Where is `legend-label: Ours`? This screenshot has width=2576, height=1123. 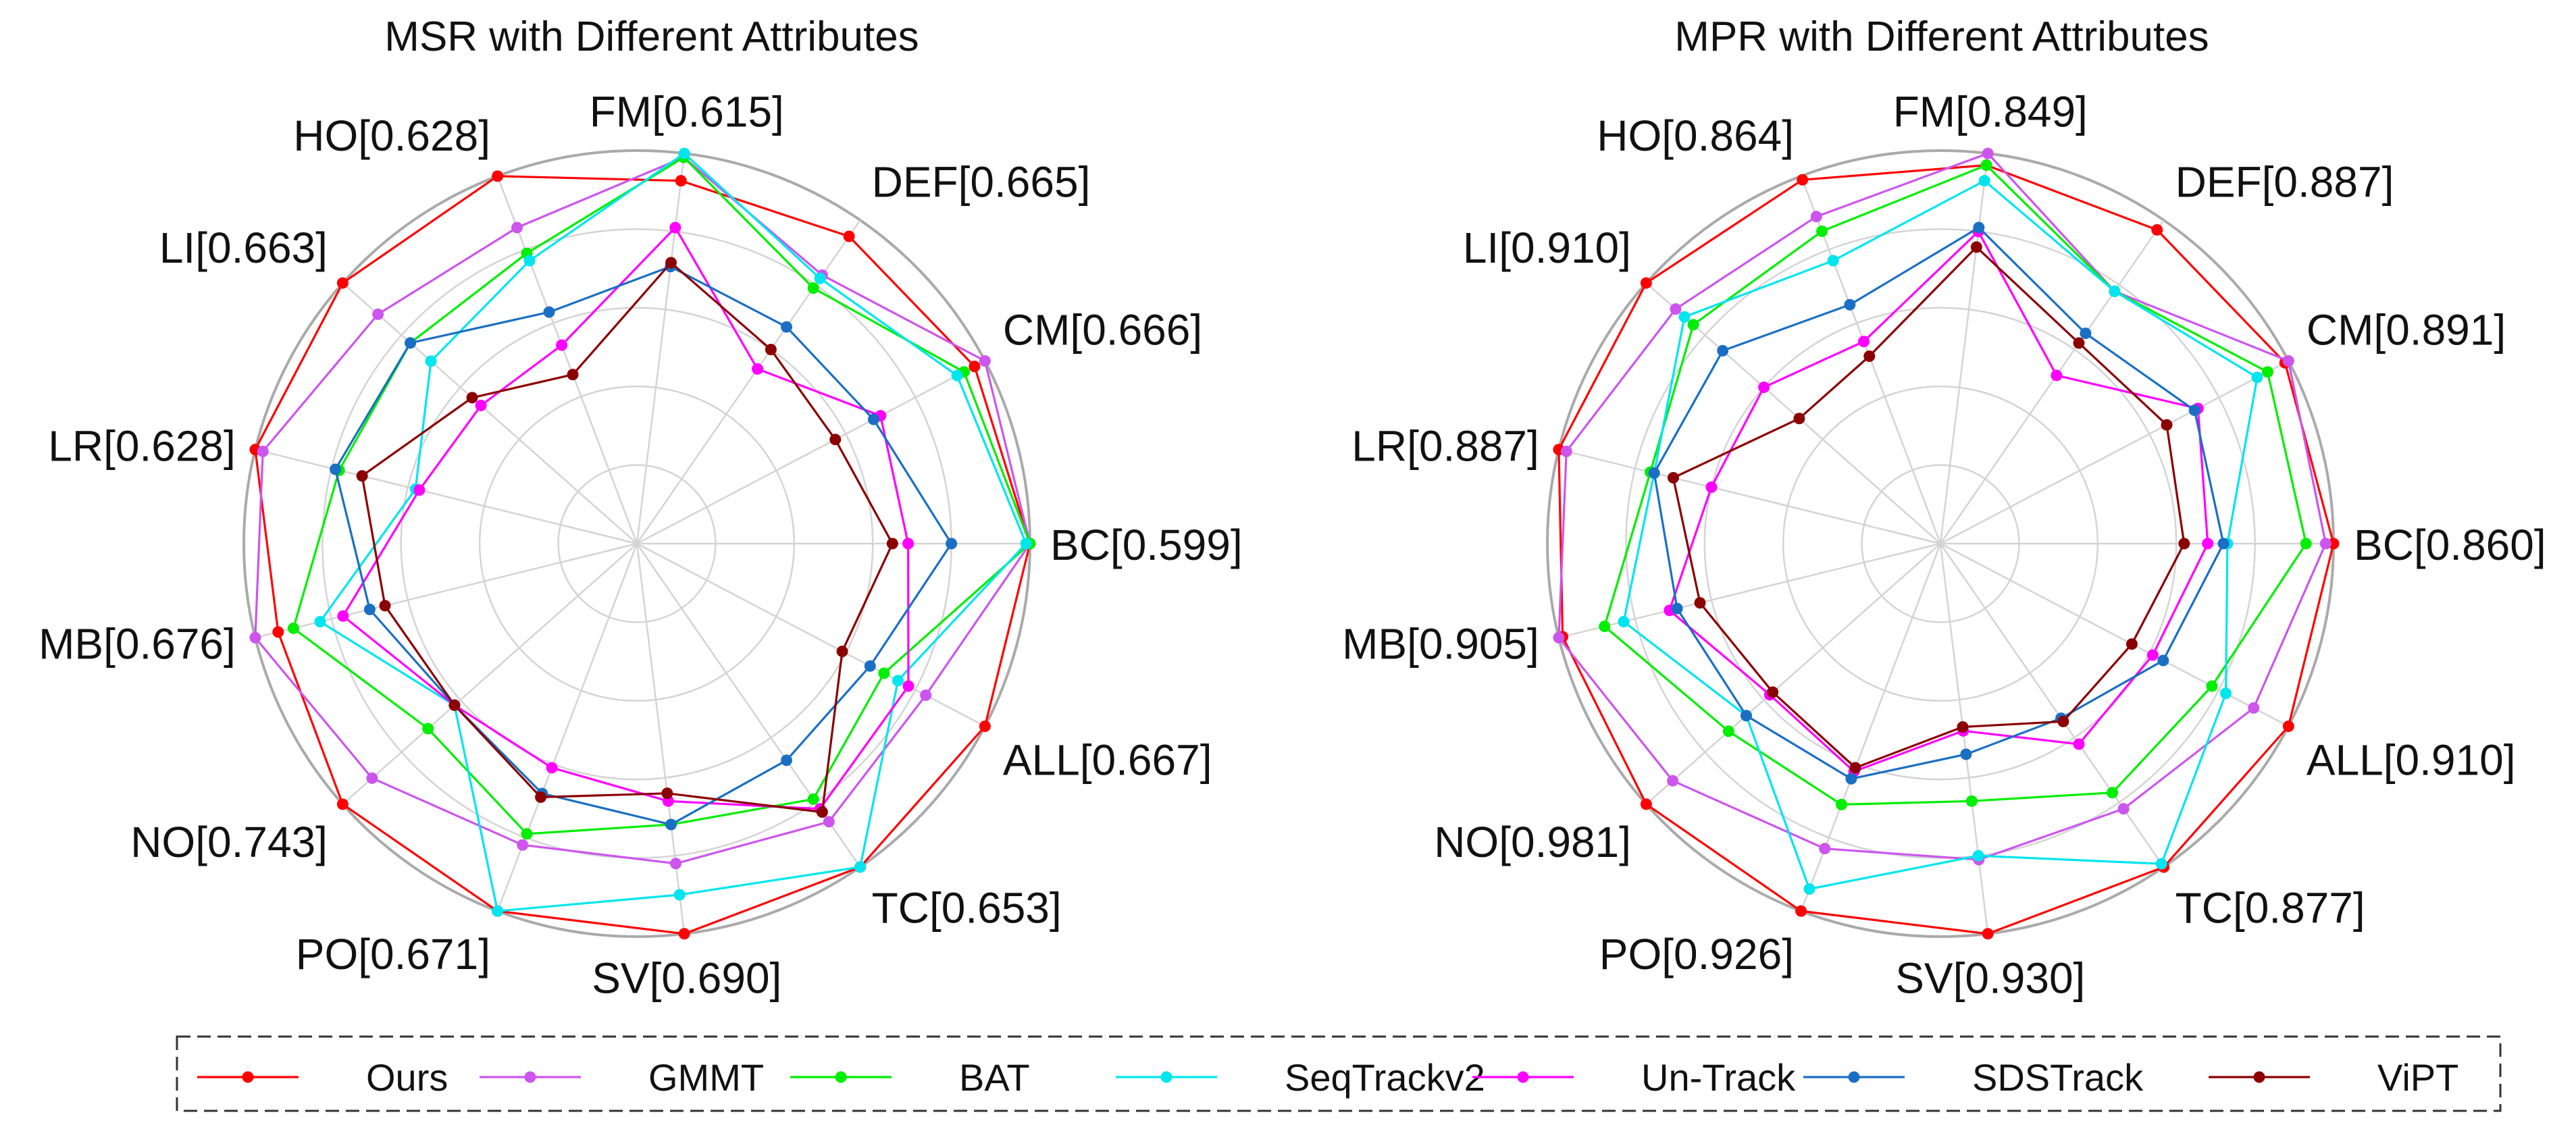 legend-label: Ours is located at coordinates (407, 1077).